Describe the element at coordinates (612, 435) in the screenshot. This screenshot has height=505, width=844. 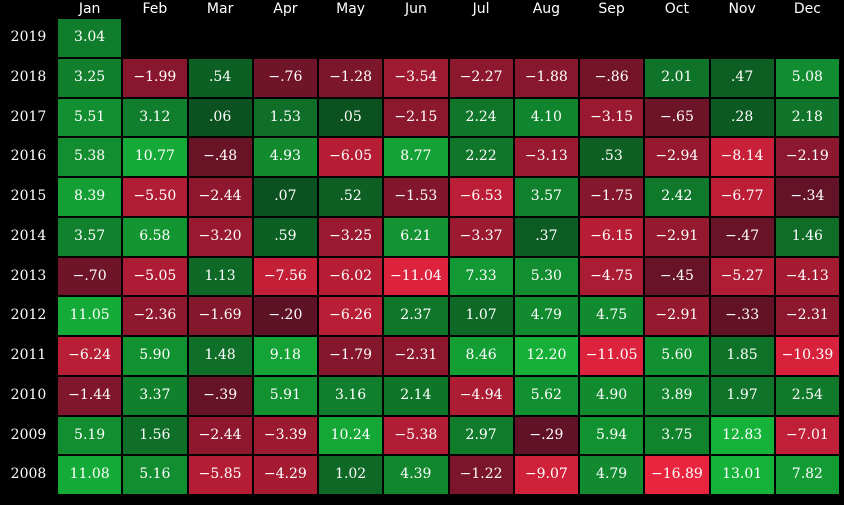
I see `heatmap-cell-2009-sep: 5.94` at that location.